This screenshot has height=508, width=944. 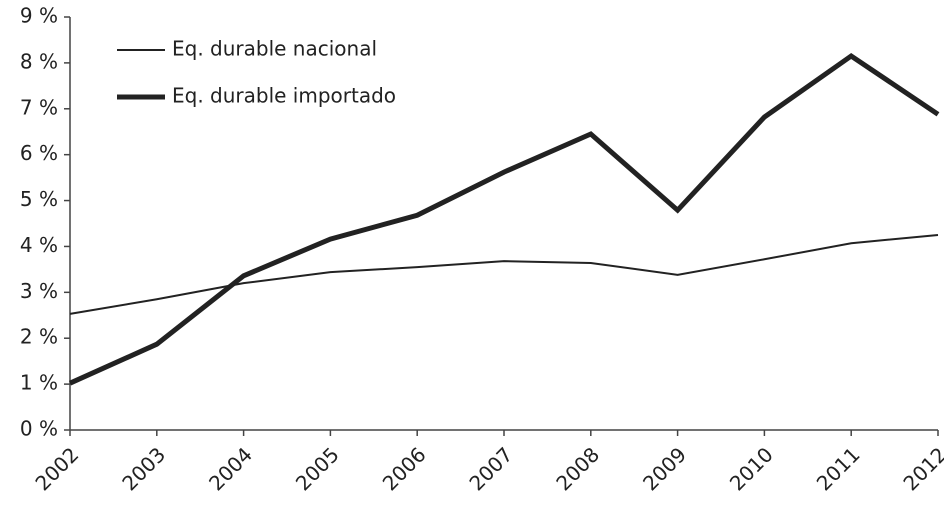 What do you see at coordinates (284, 96) in the screenshot?
I see `legend-label: Eq. durable importado` at bounding box center [284, 96].